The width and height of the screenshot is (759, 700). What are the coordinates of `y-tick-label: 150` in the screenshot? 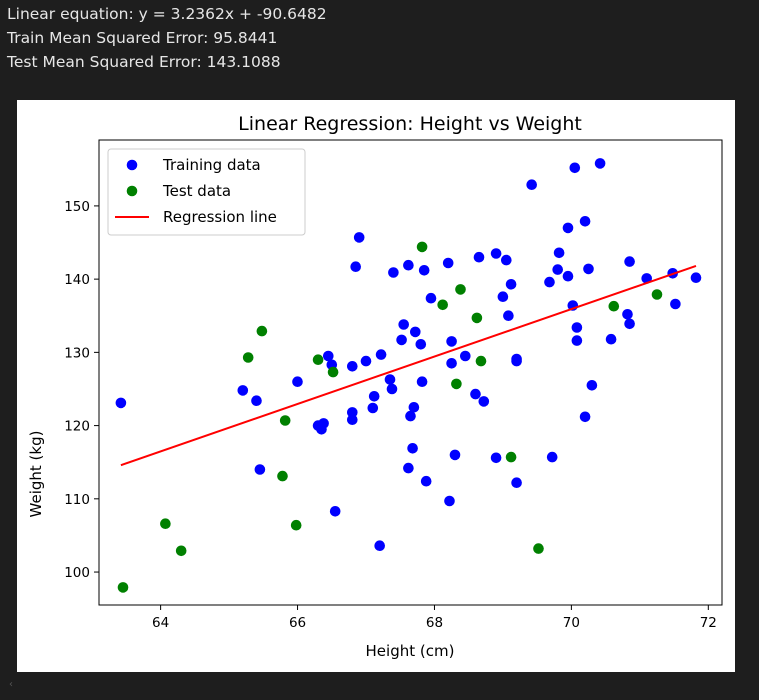 It's located at (77, 207).